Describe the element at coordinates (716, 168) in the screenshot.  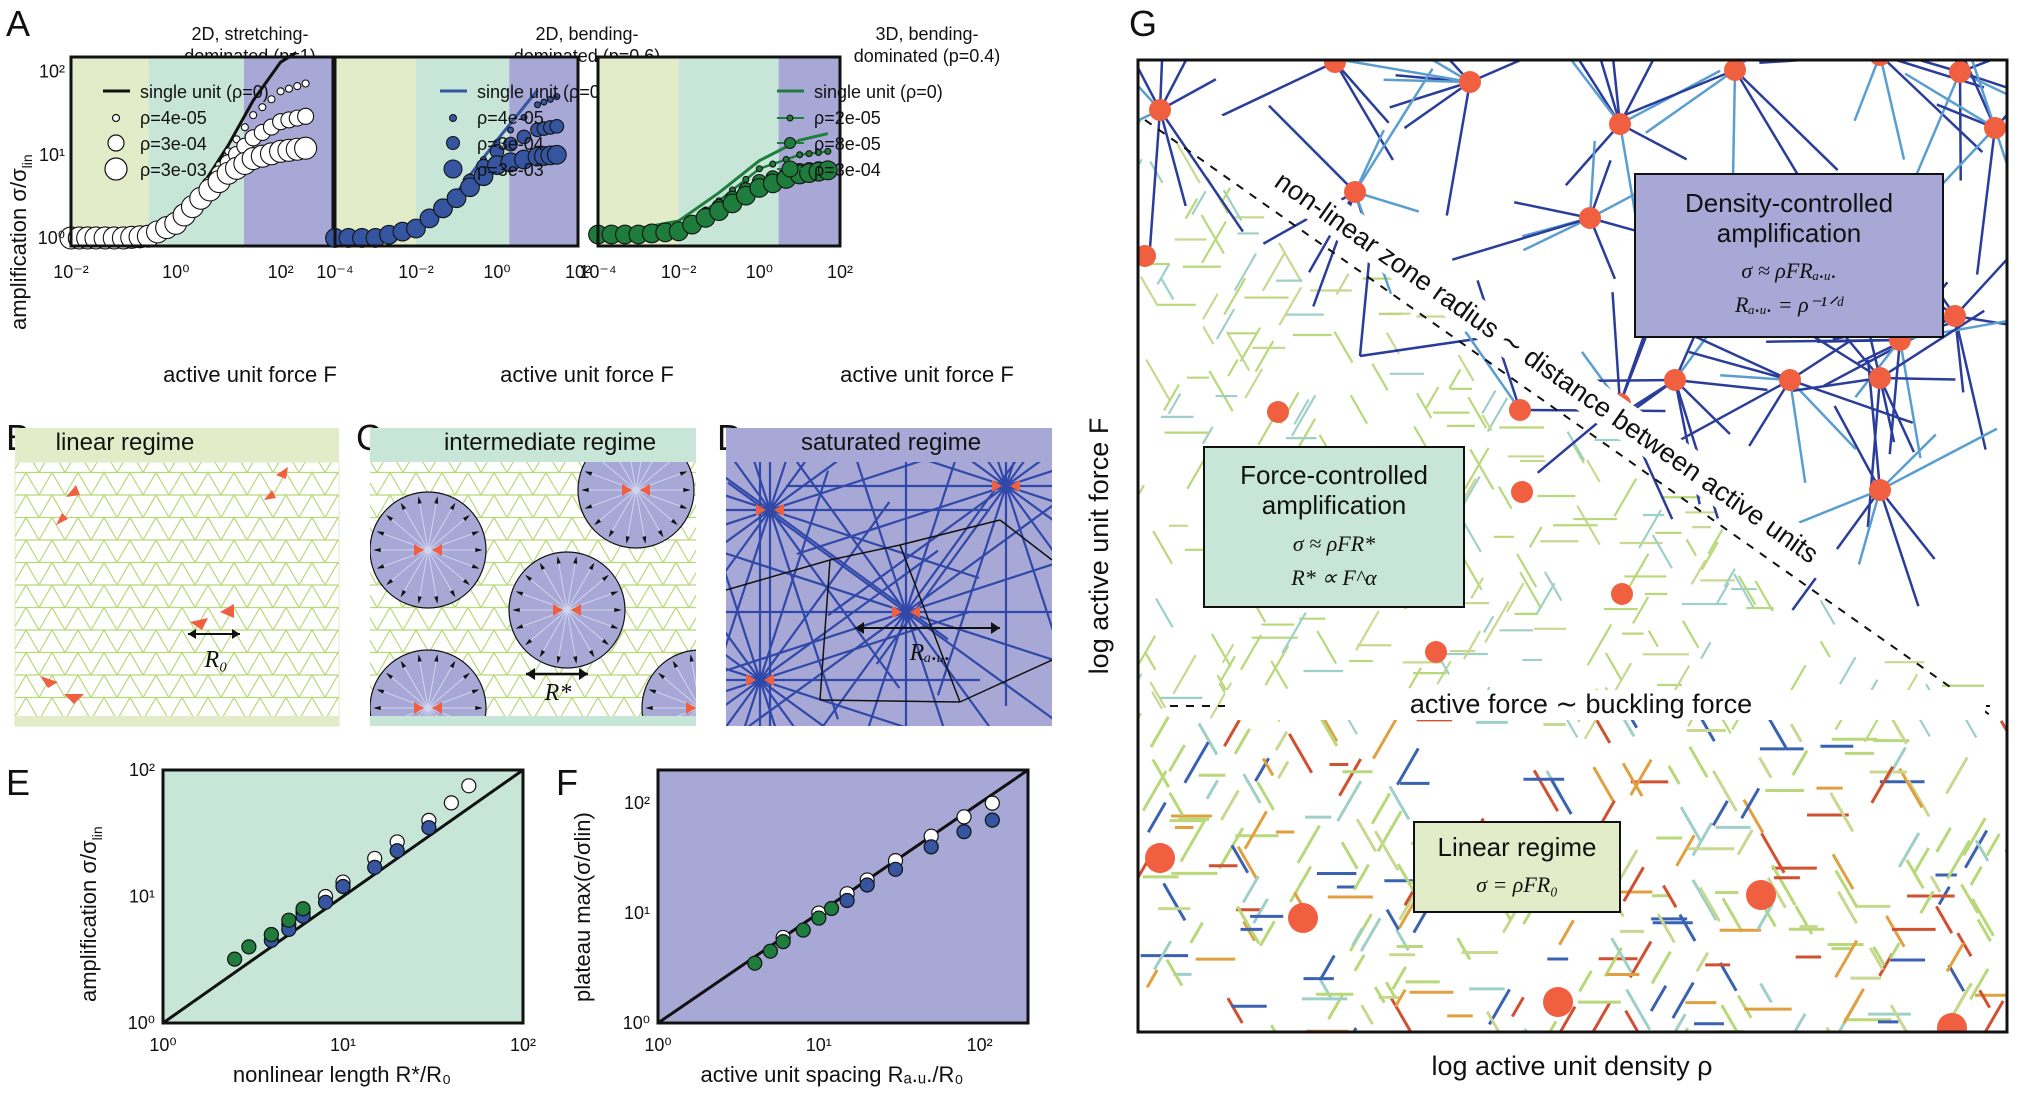
I see `panel-a3-plot: 10⁻⁴ 10⁻² 10⁰ 10²` at that location.